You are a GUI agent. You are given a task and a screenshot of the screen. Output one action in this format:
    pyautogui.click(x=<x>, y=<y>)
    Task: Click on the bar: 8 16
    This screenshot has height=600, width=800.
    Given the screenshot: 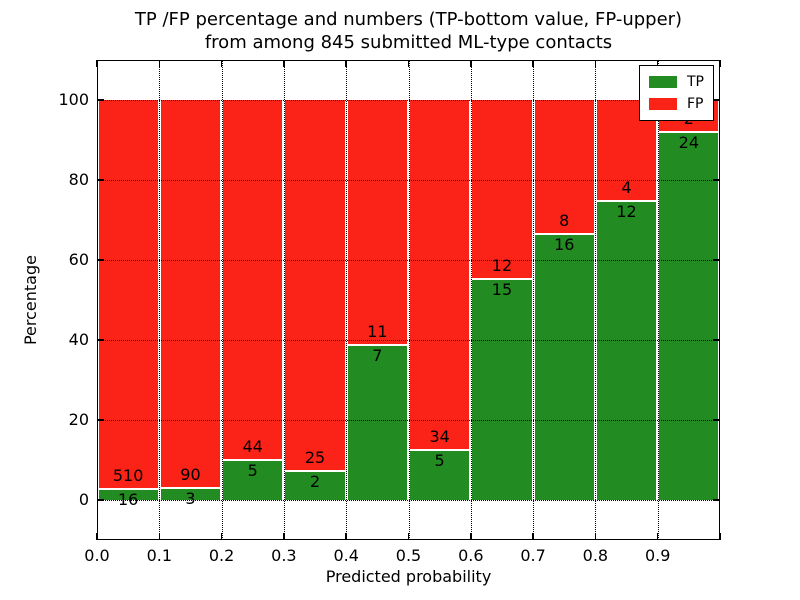 What is the action you would take?
    pyautogui.click(x=564, y=300)
    